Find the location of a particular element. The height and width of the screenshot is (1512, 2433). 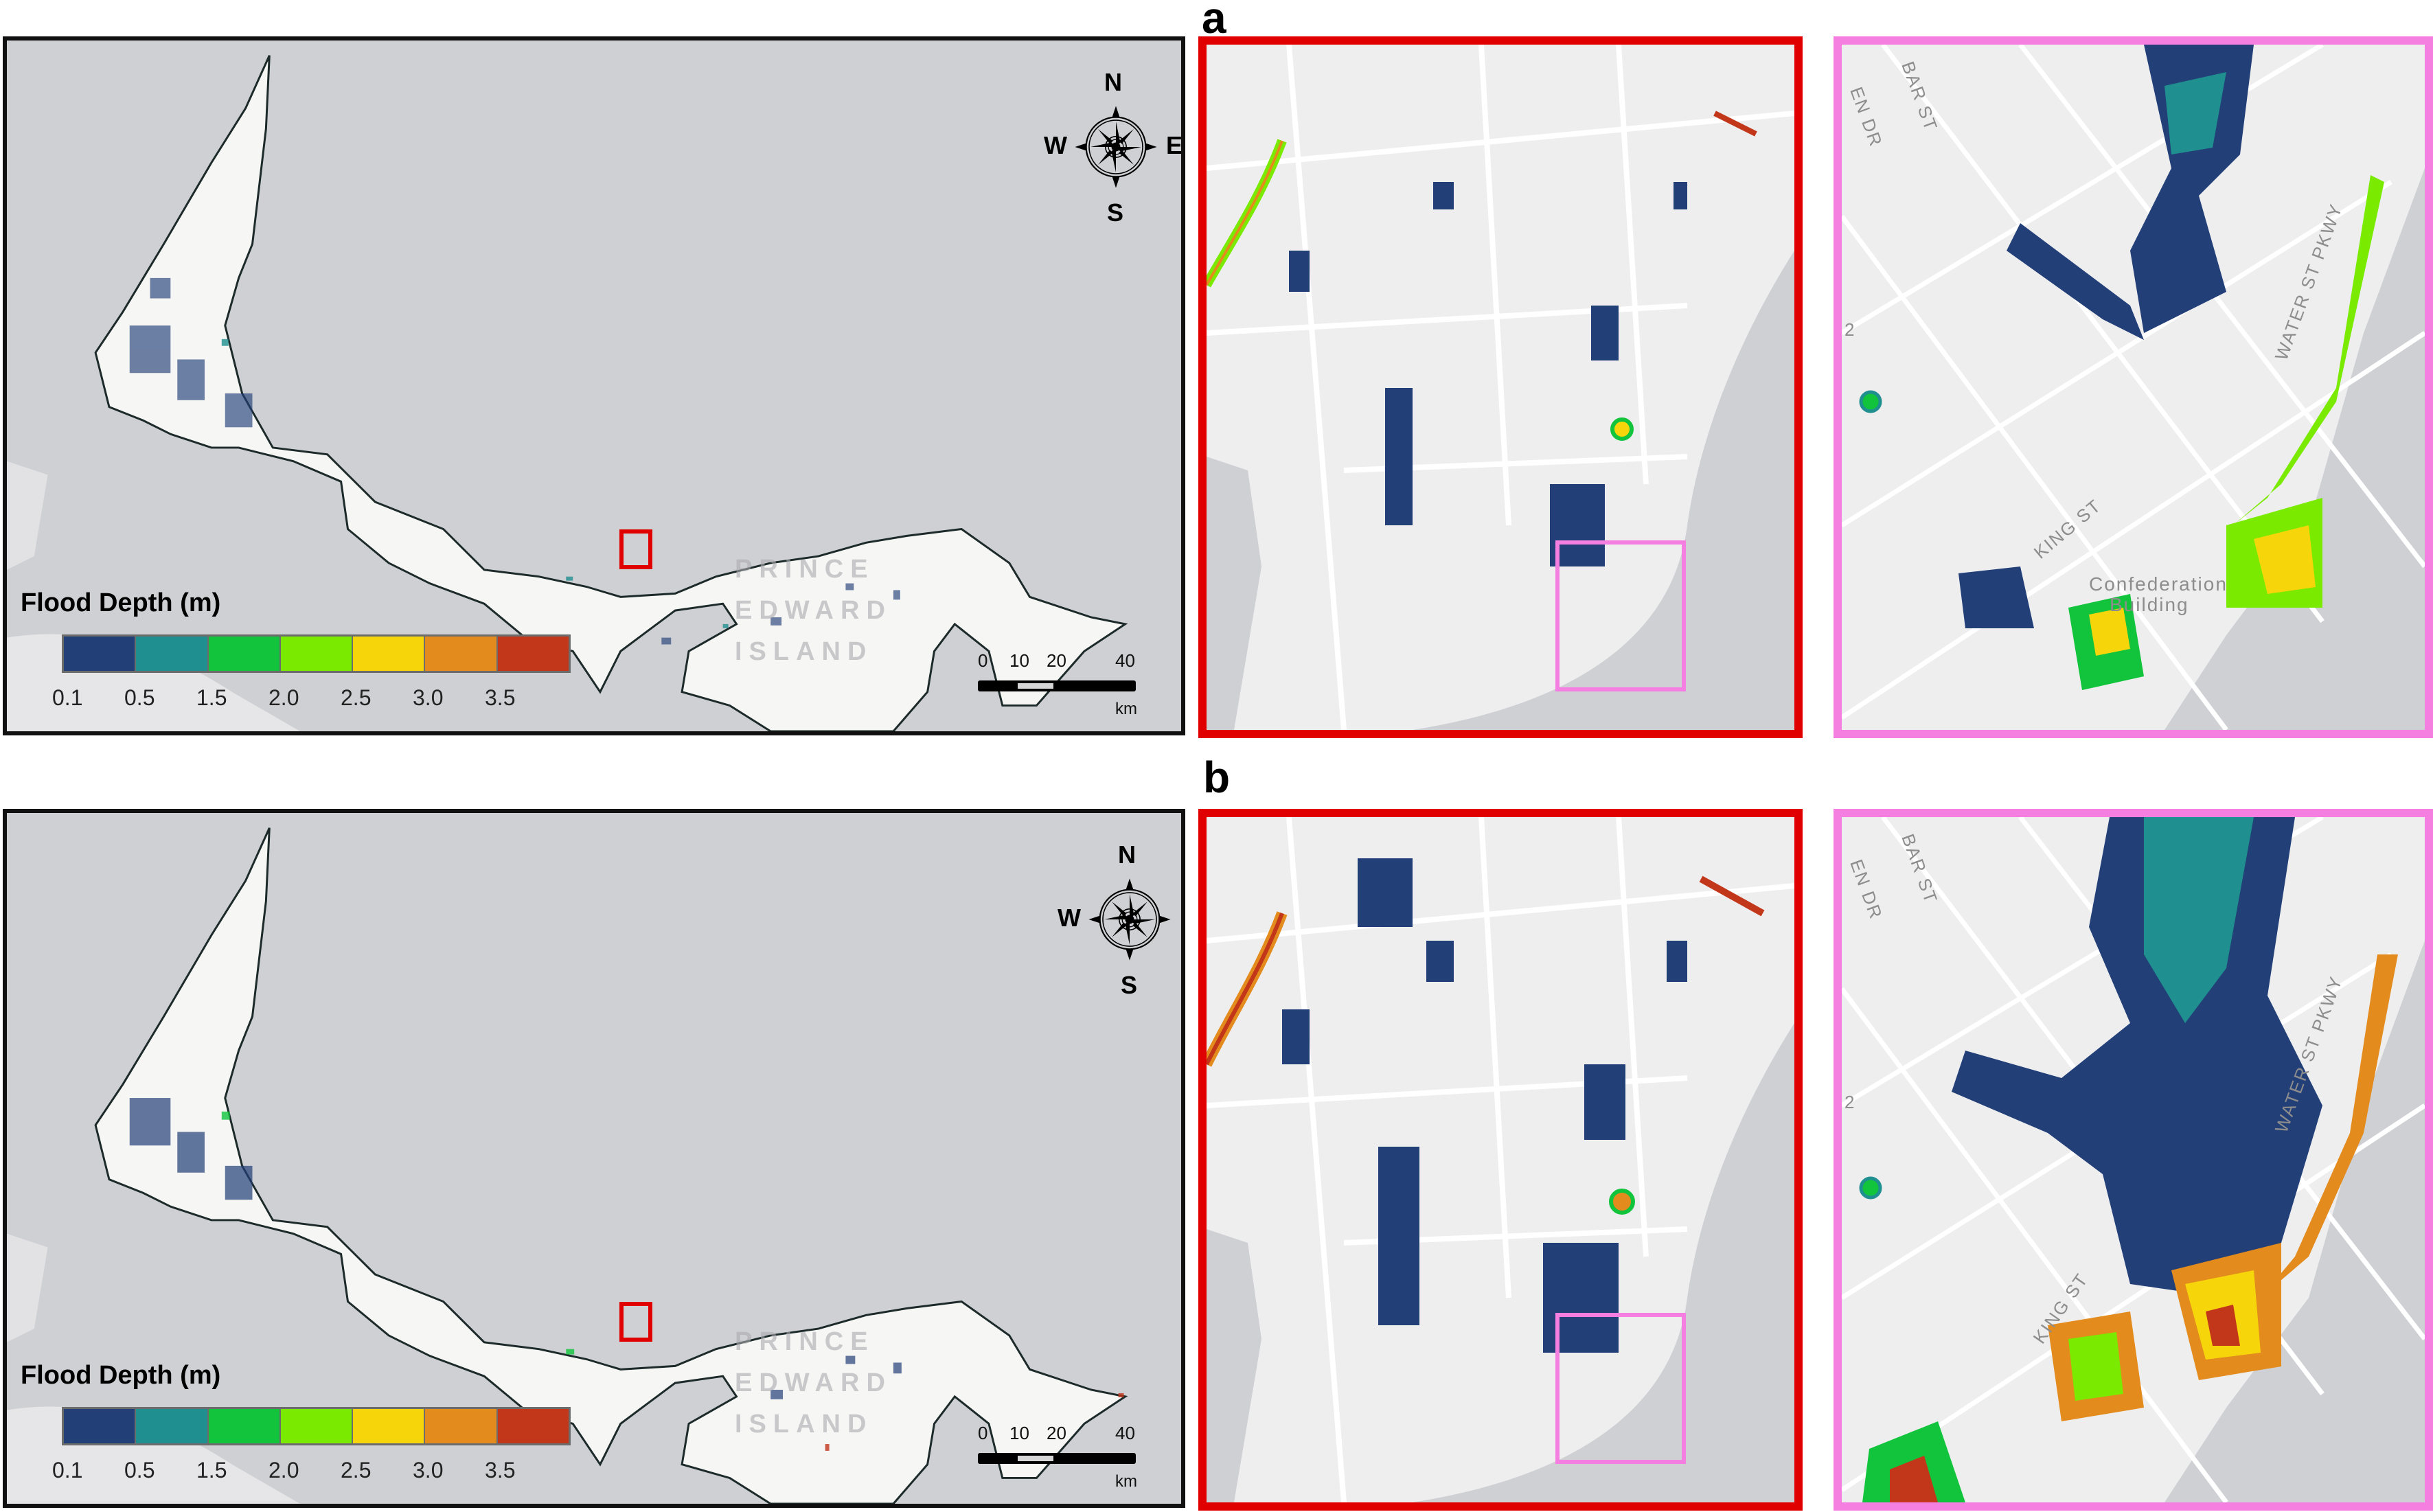

inset-map-pink-b: EN DR BAR ST WATER ST PKWY KING ST 2 is located at coordinates (2134, 1160).